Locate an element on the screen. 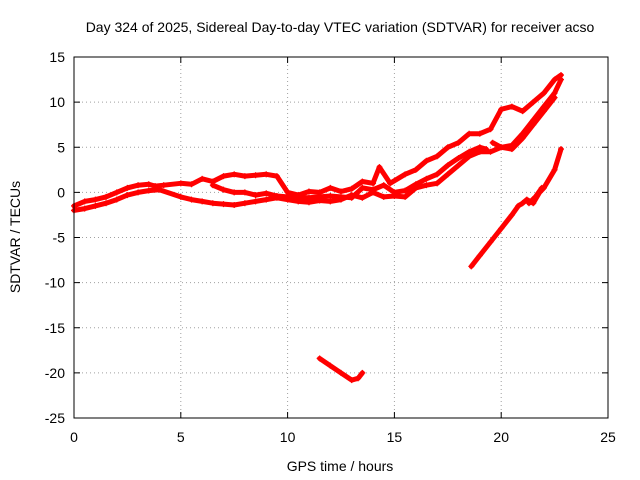  x-tick-label: 10 is located at coordinates (288, 437).